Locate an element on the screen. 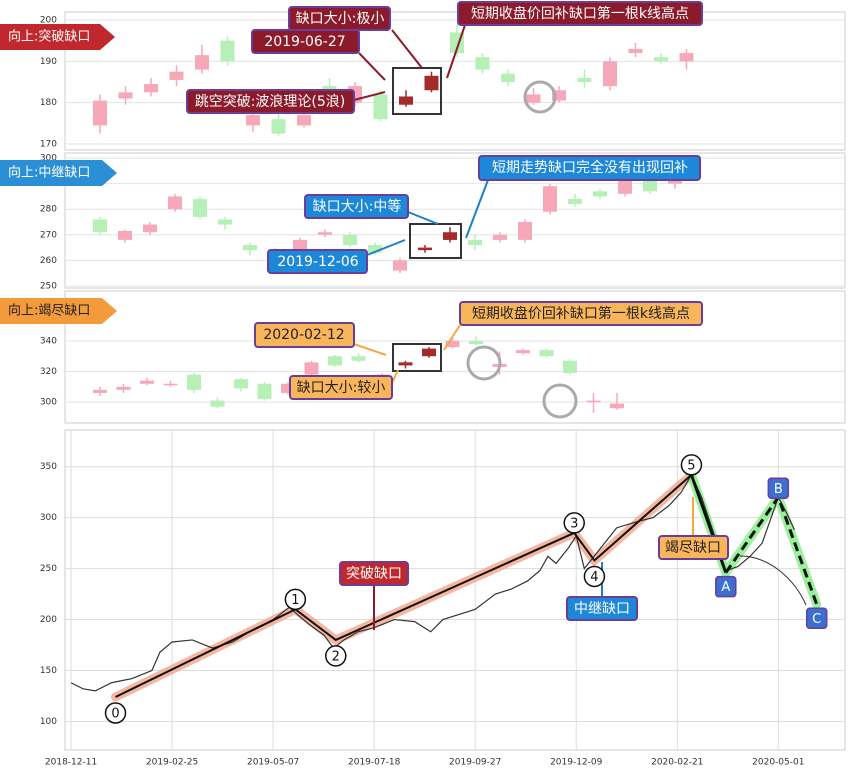 Image resolution: width=853 pixels, height=773 pixels. wave-label: C is located at coordinates (816, 619).